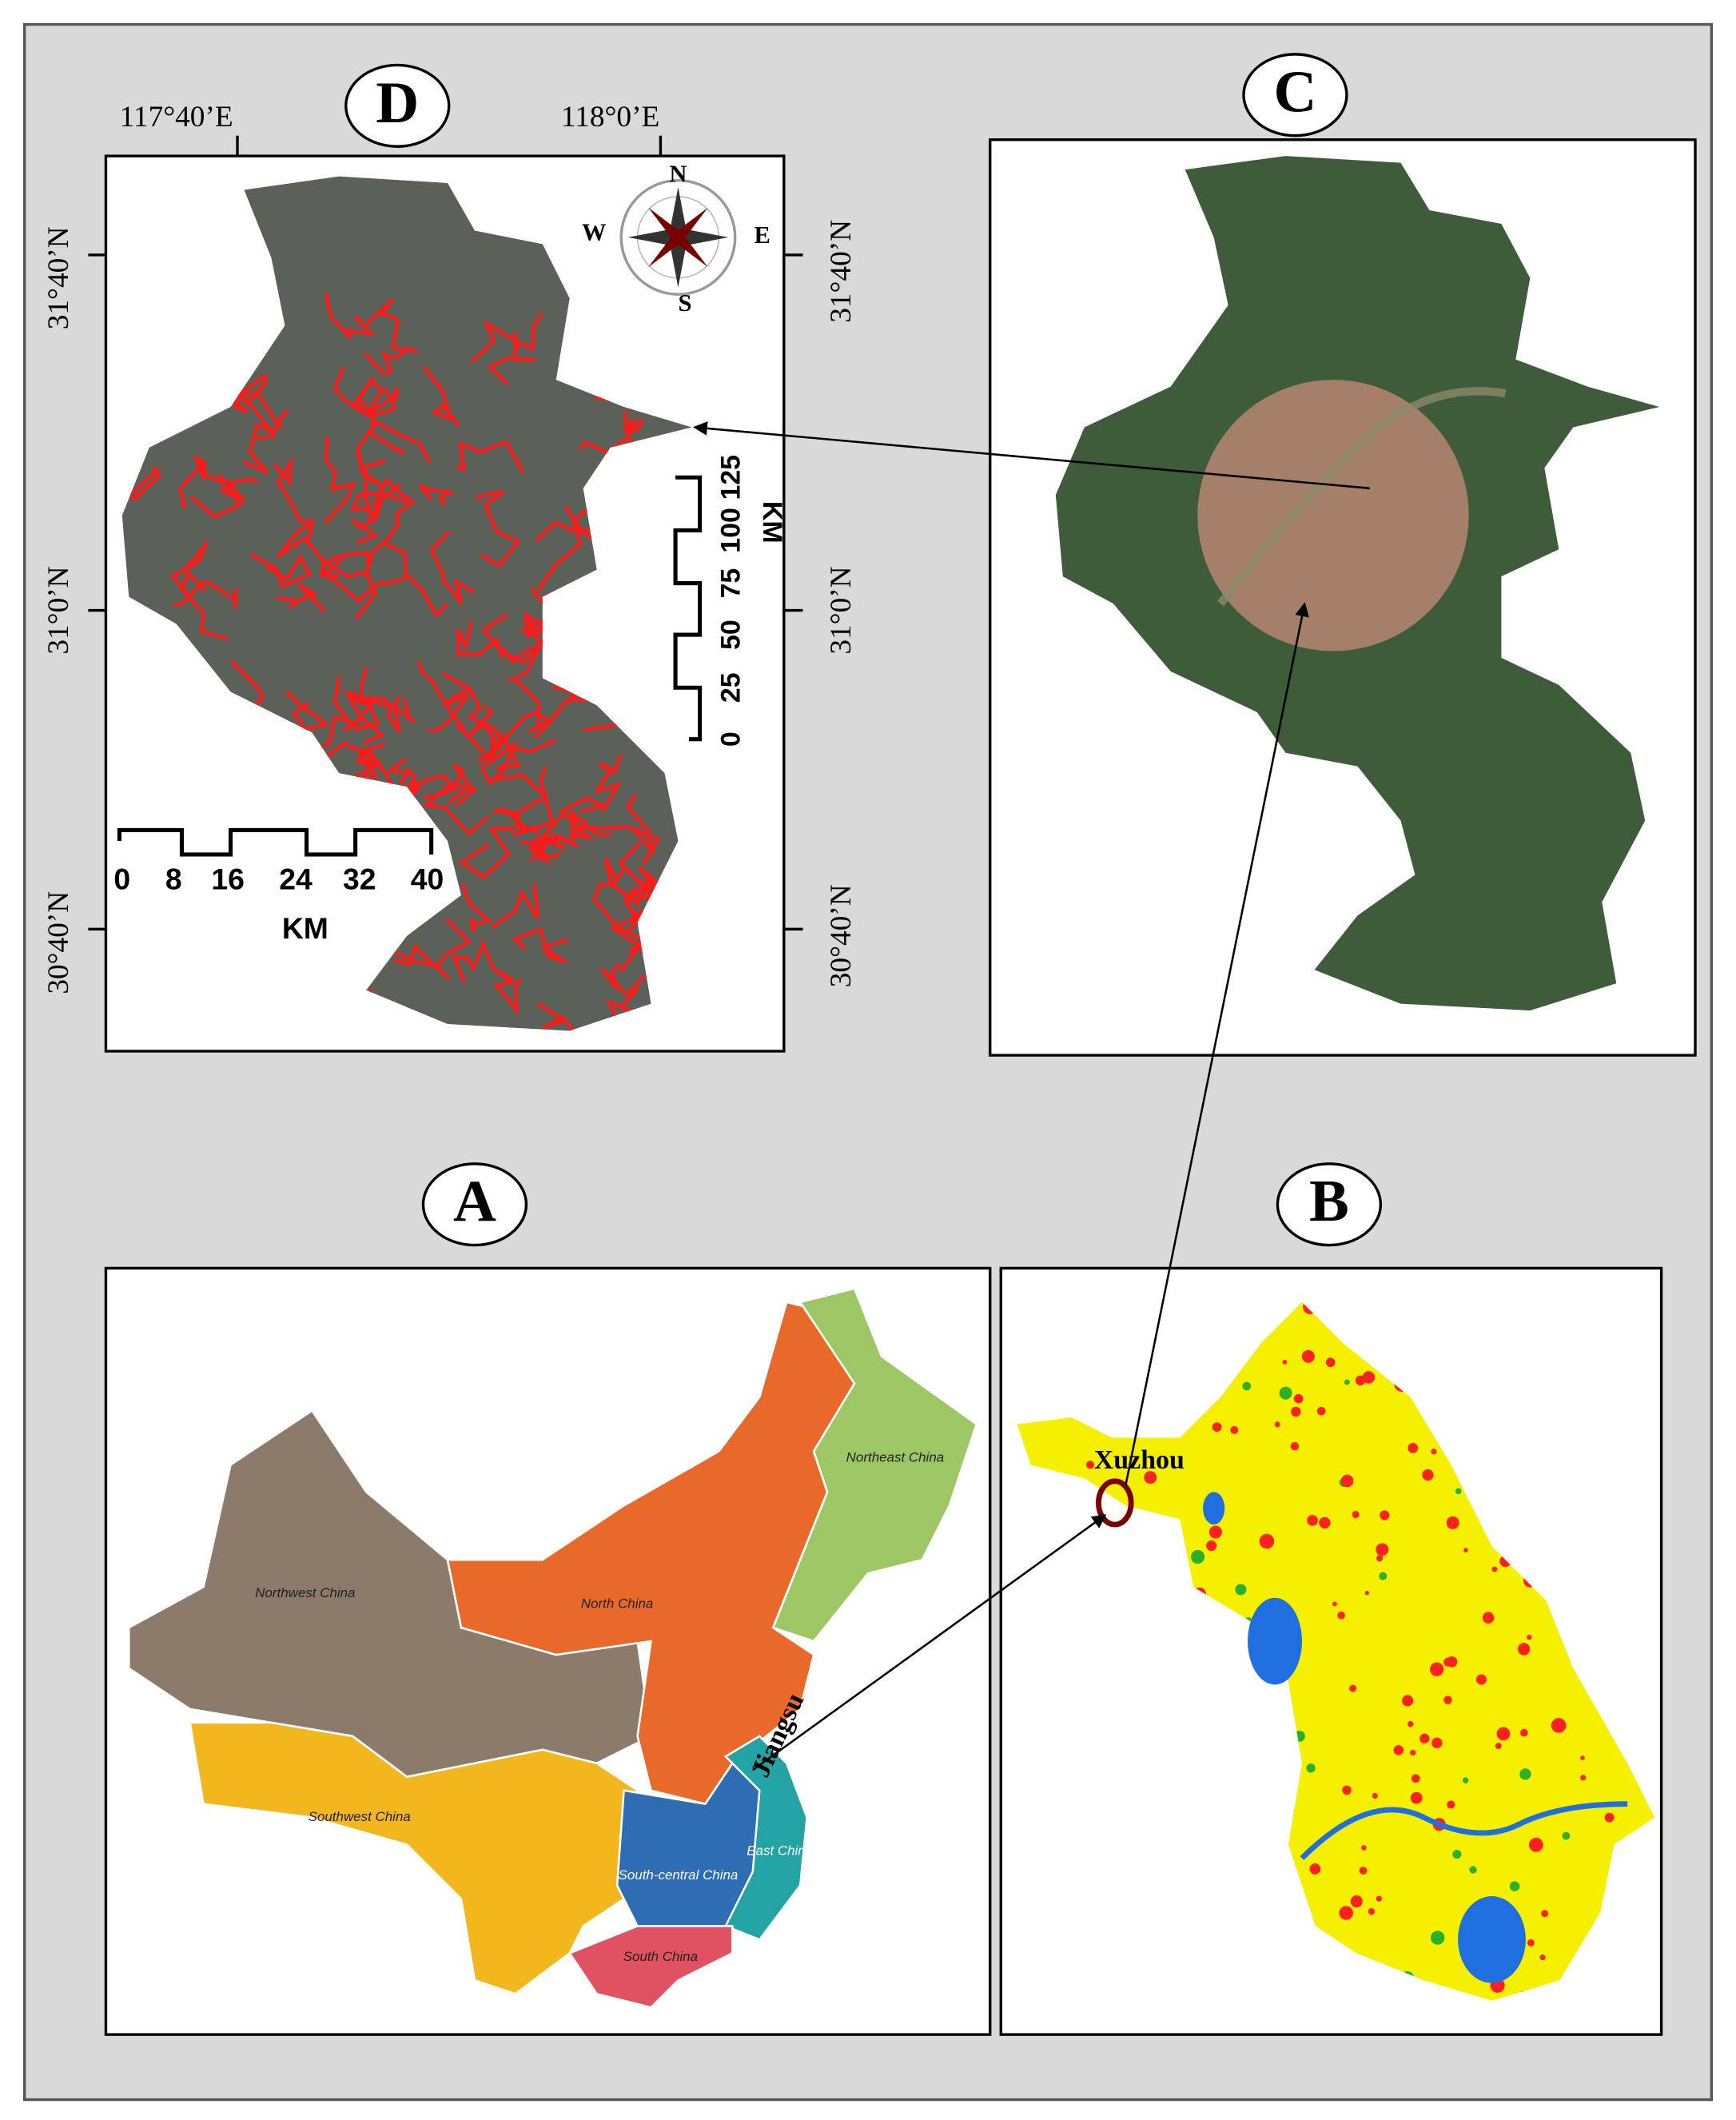  I want to click on lon-label: 117°40’E, so click(176, 117).